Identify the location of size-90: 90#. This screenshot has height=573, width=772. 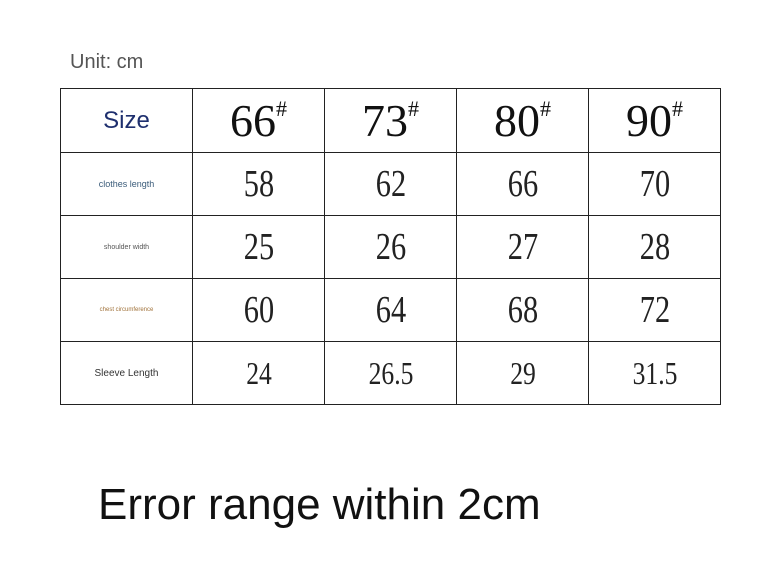
(654, 120).